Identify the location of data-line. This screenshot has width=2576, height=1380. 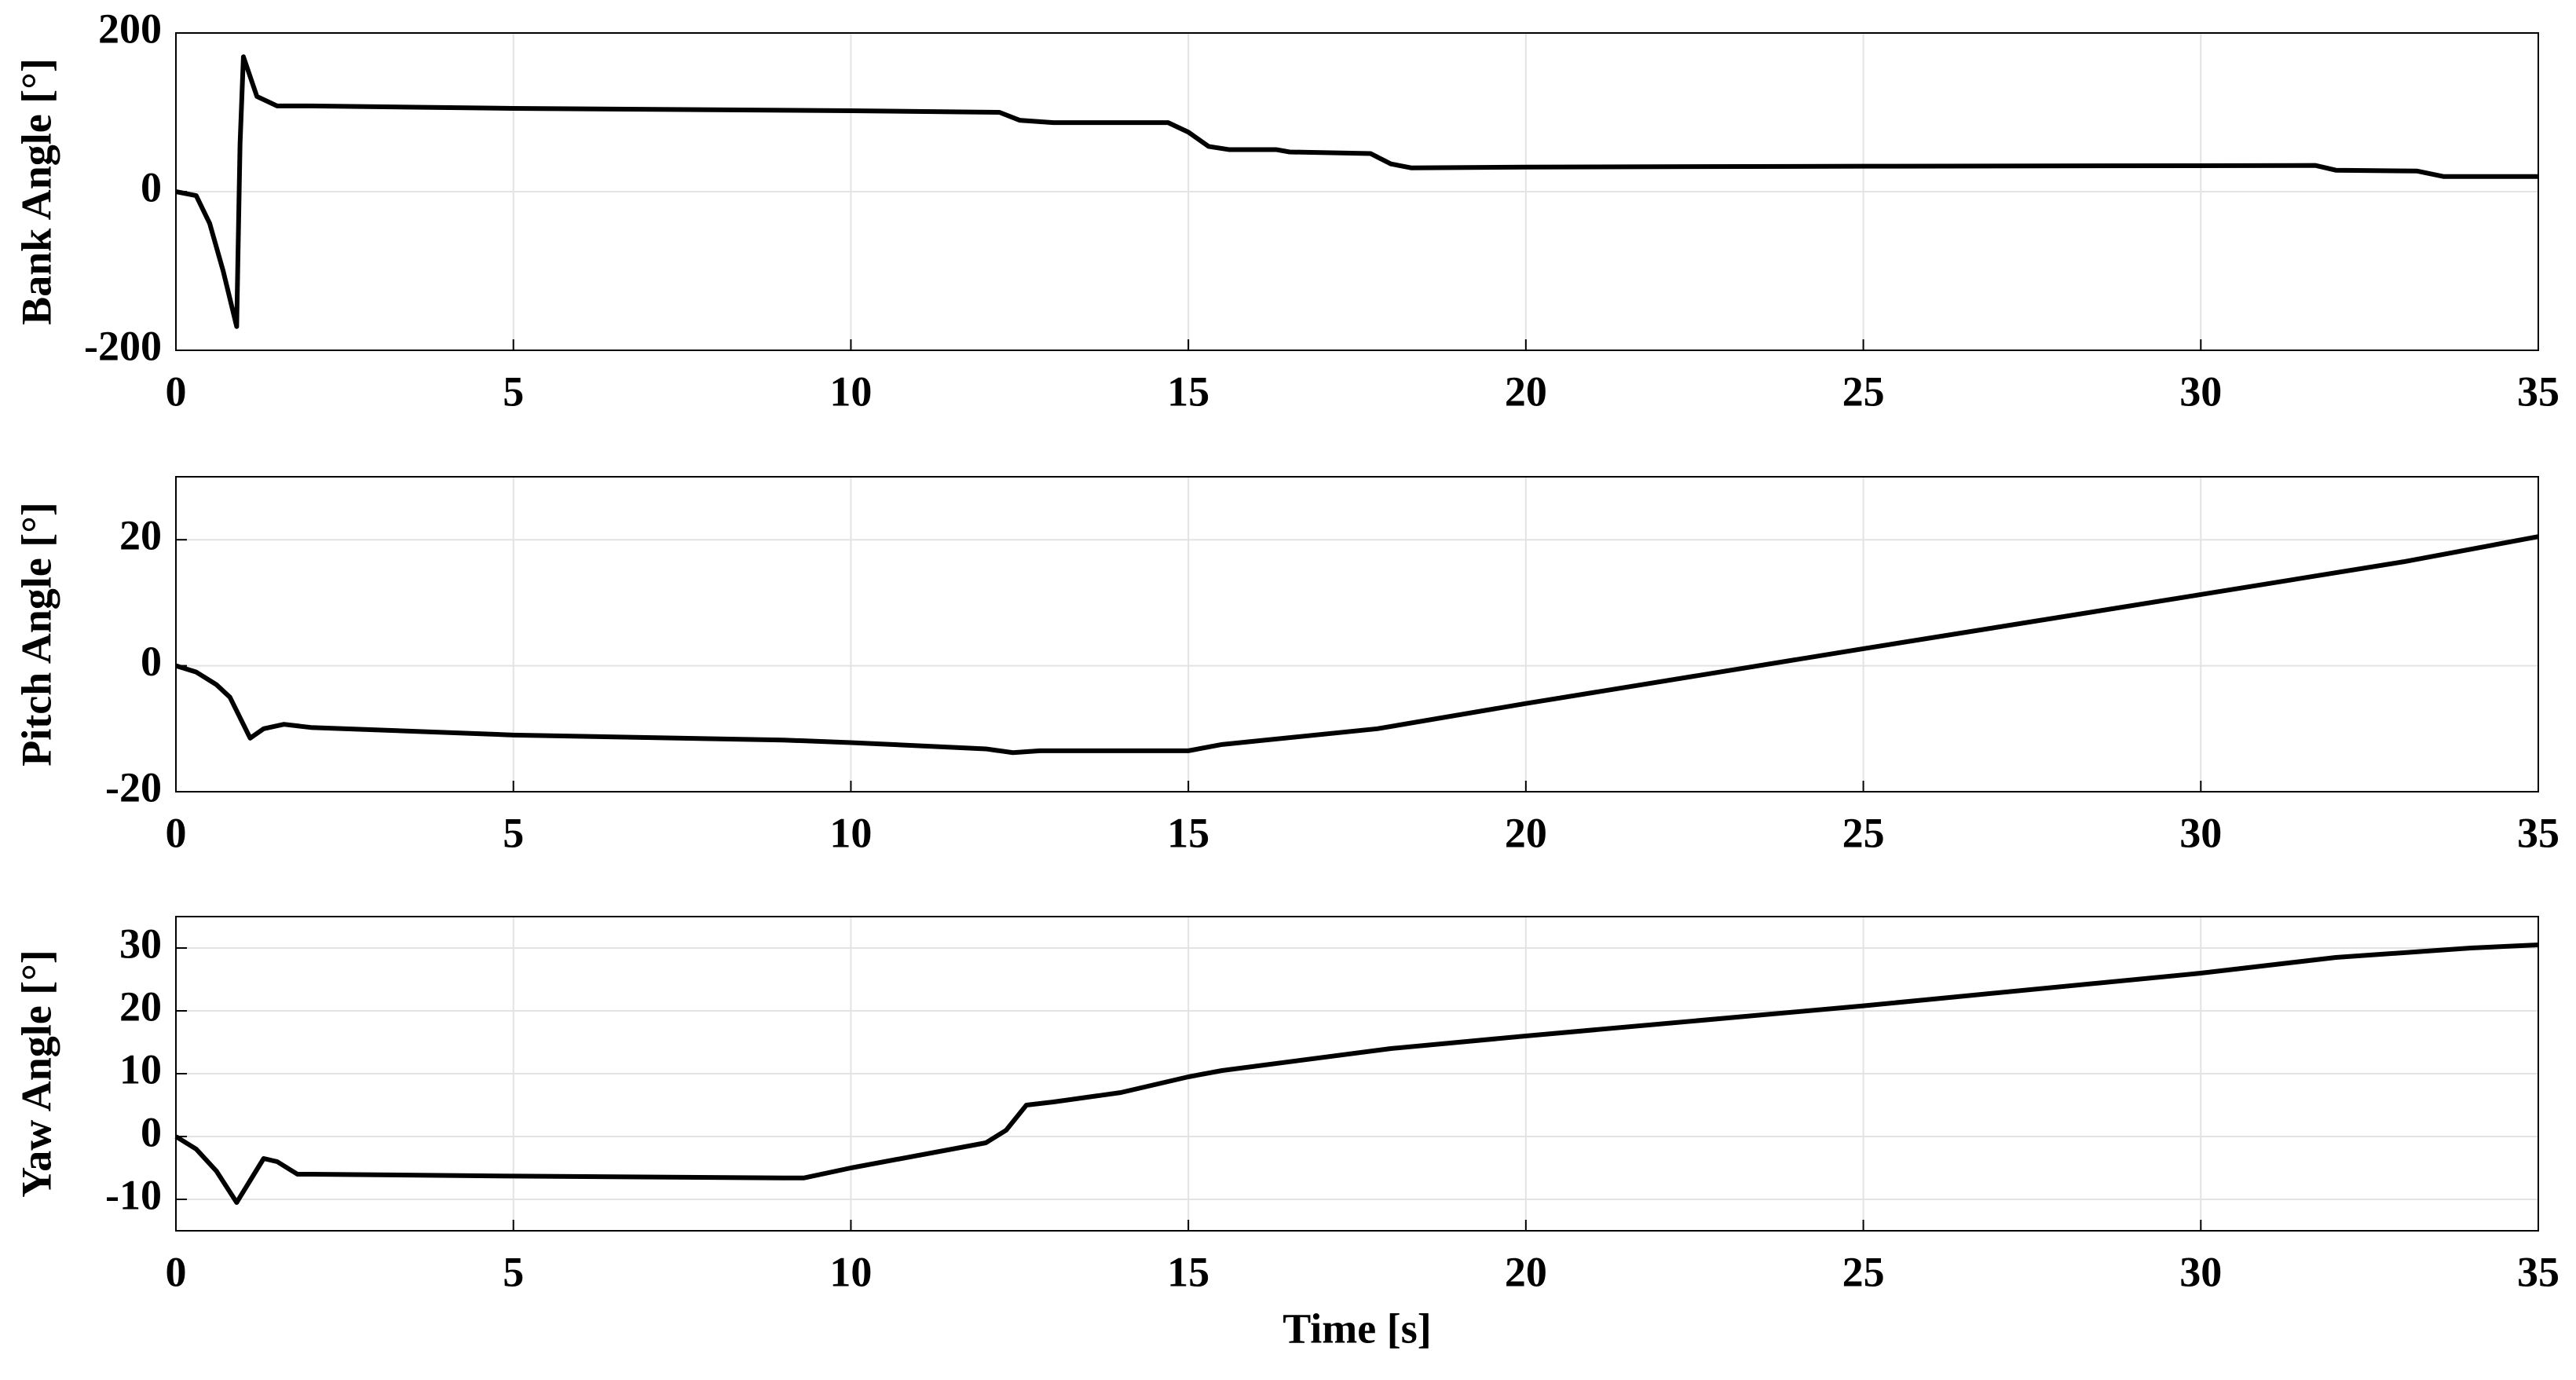
(1357, 645).